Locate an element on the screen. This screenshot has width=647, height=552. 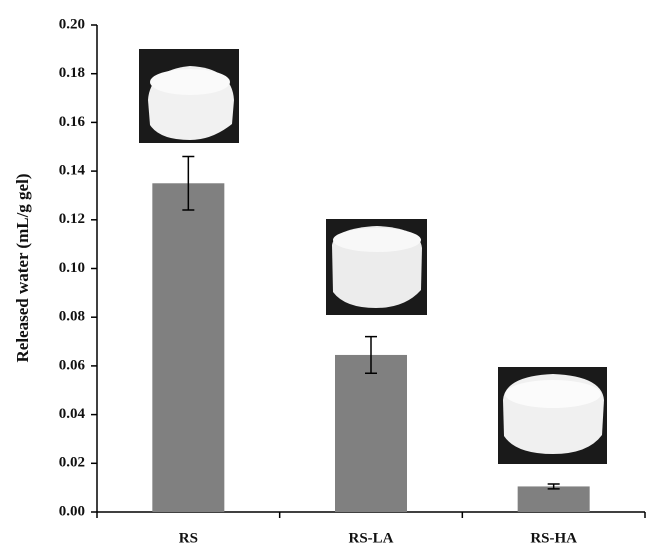
x-tick-label: RS-LA is located at coordinates (370, 538).